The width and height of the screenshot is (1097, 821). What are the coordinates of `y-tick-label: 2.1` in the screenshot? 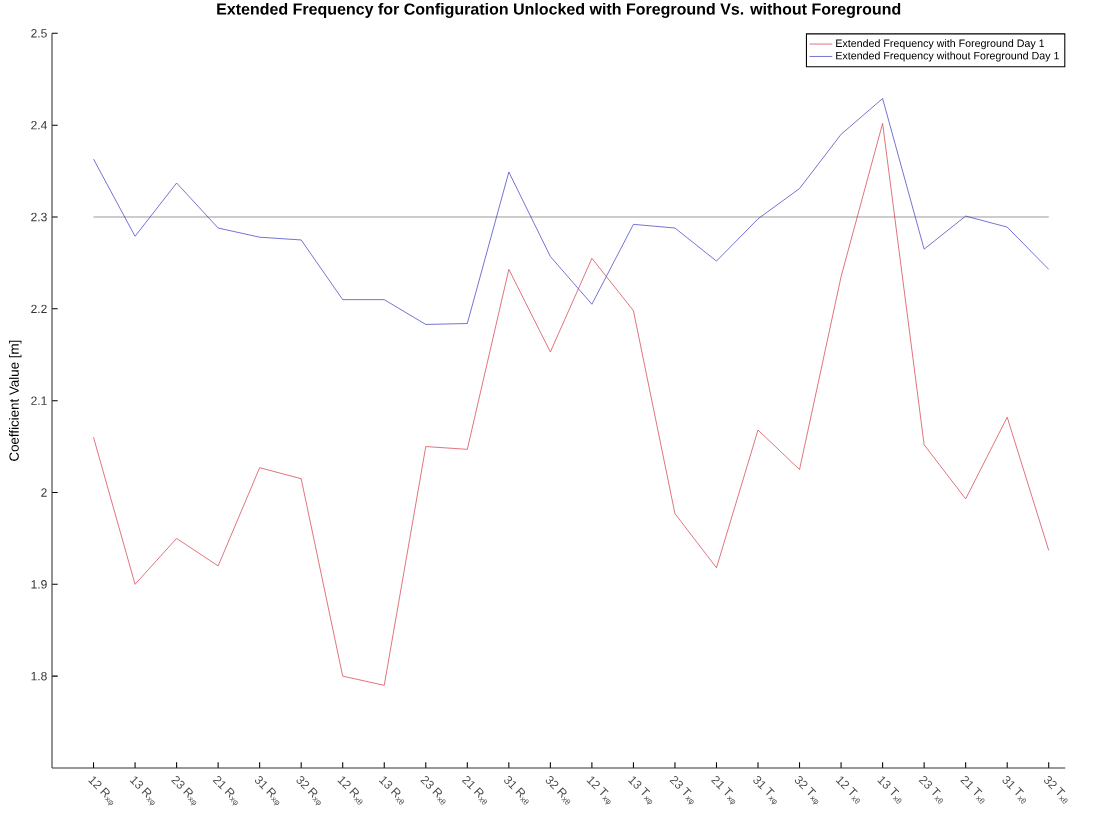 It's located at (39, 400).